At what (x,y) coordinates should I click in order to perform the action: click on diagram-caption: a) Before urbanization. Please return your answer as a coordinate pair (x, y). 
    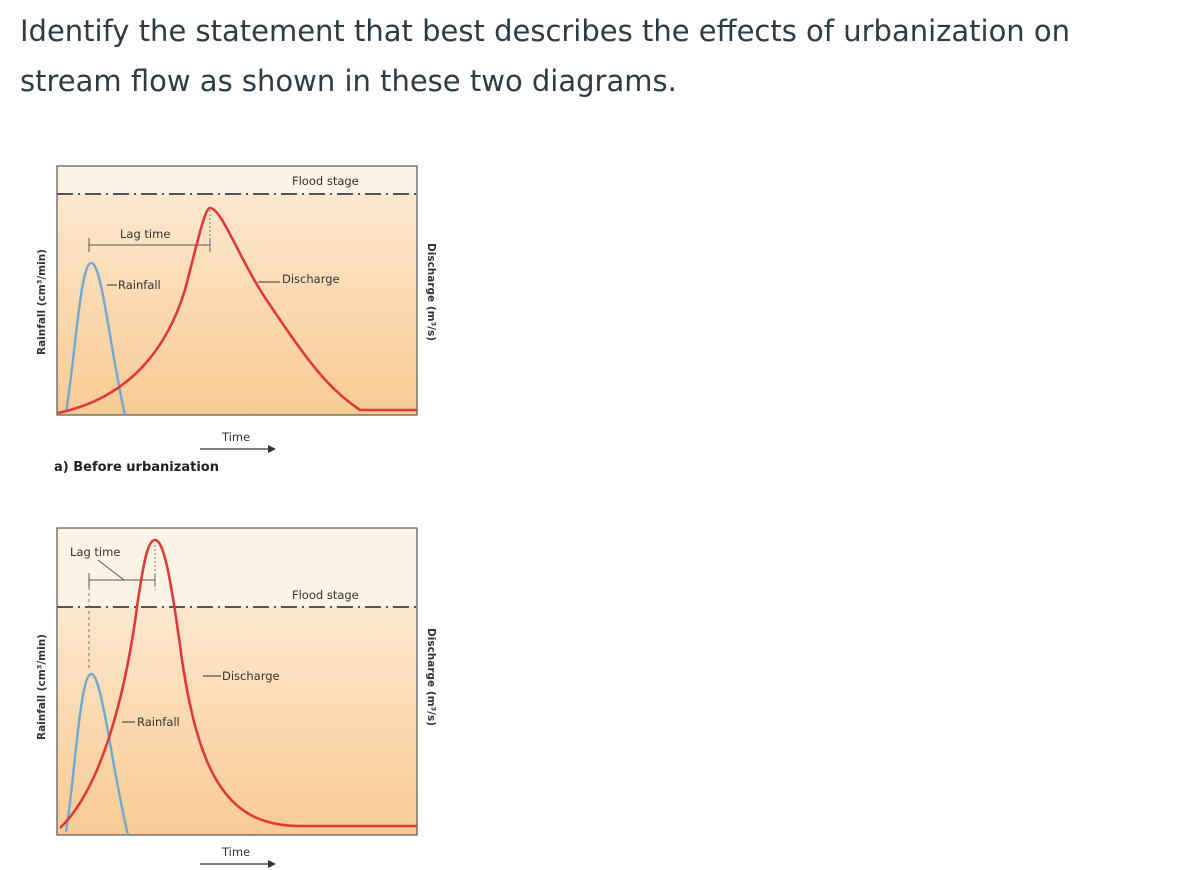
    Looking at the image, I should click on (136, 467).